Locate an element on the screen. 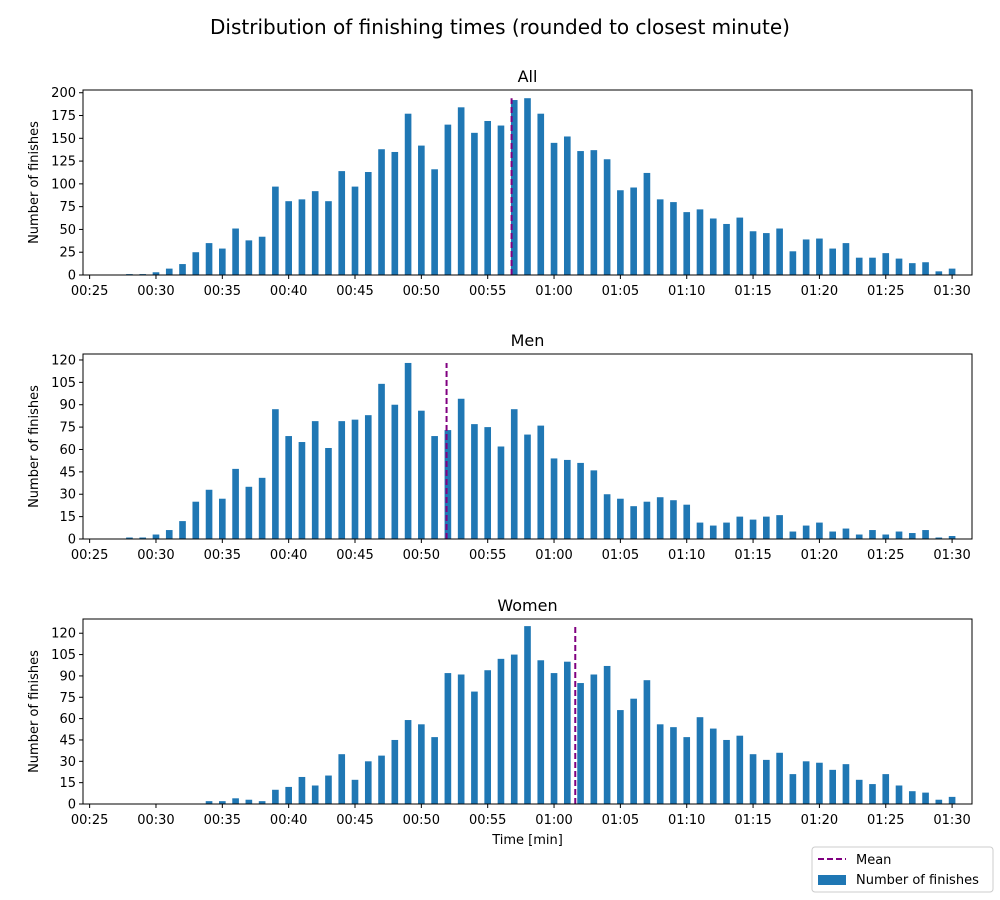  x-tick-label: 00:50 is located at coordinates (421, 291).